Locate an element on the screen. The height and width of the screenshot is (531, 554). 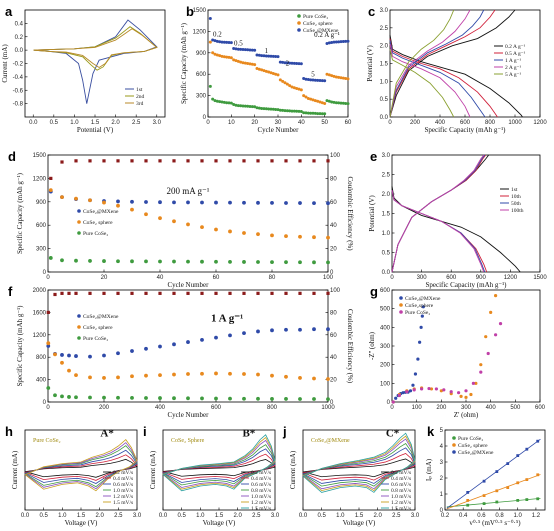
y-tick-label: 1 is located at coordinates (442, 495).